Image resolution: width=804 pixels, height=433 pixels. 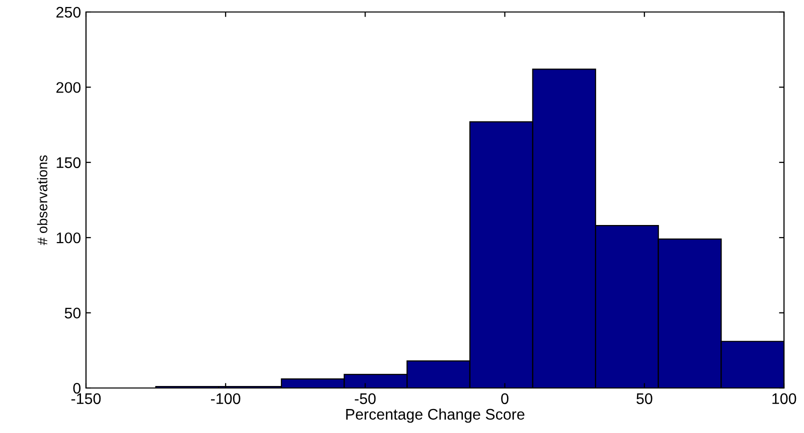 What do you see at coordinates (225, 398) in the screenshot?
I see `x-tick-label: -100` at bounding box center [225, 398].